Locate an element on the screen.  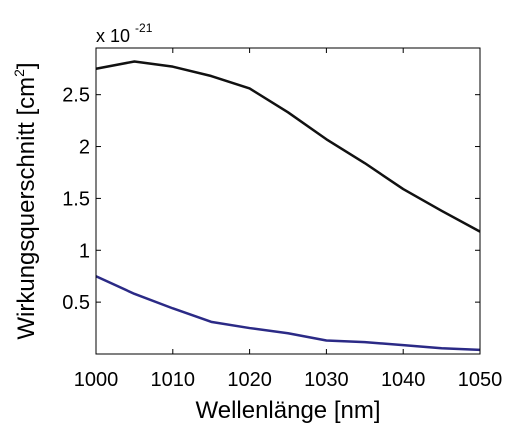
y-tick-label: 2 is located at coordinates (84, 148).